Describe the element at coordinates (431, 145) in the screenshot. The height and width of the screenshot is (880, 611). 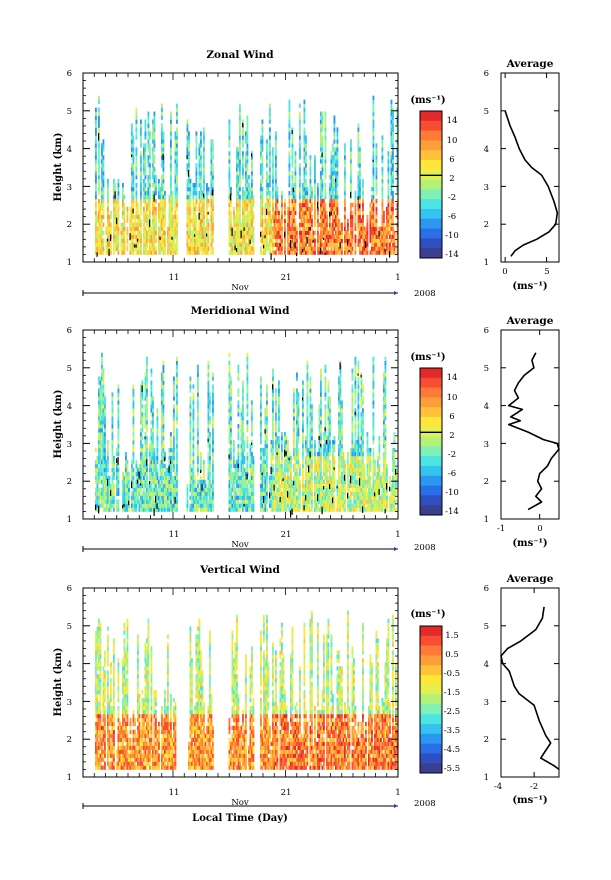
I see `colorbar-swatch` at that location.